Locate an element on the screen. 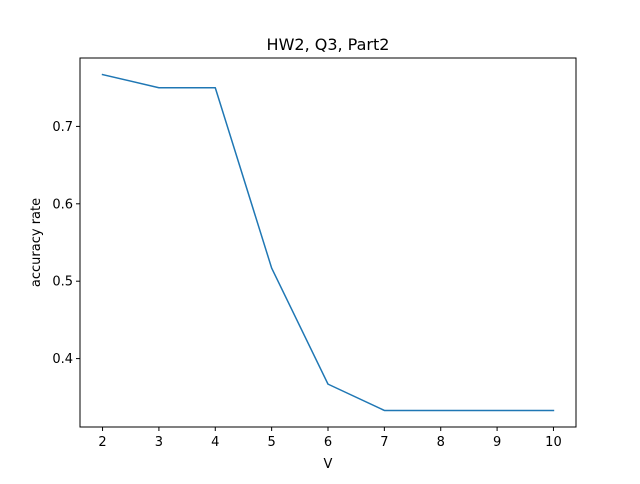  chart-title: HW2, Q3, Part2 is located at coordinates (328, 44).